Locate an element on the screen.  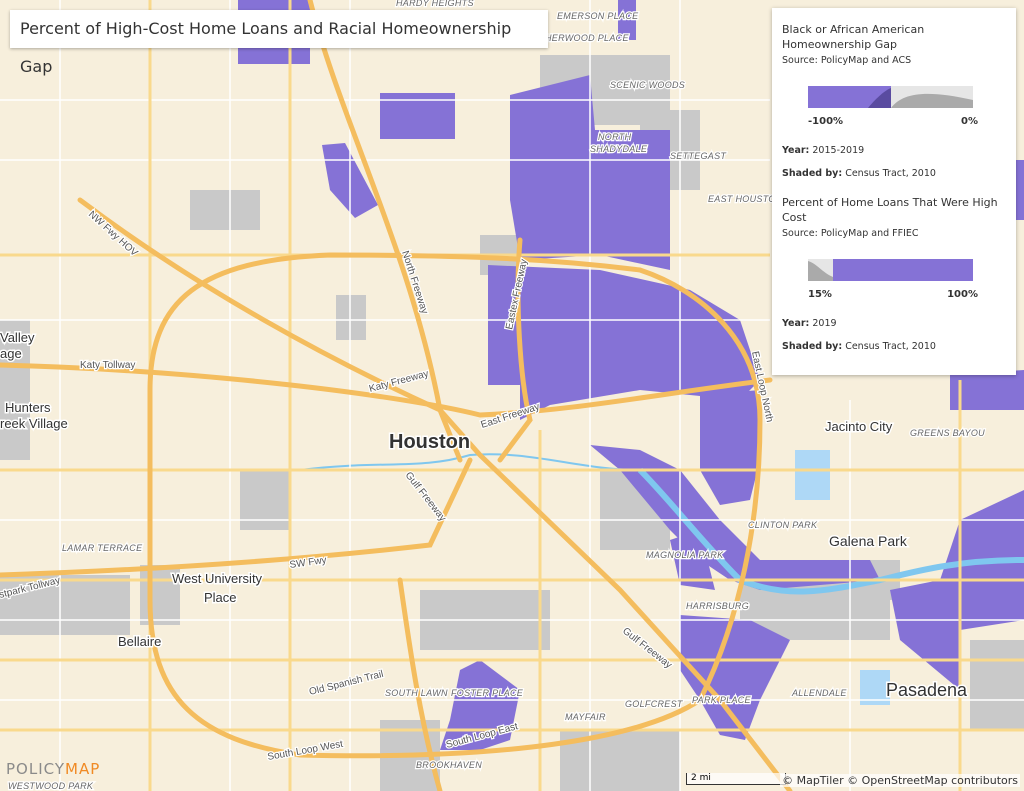
place-label: Place is located at coordinates (220, 597).